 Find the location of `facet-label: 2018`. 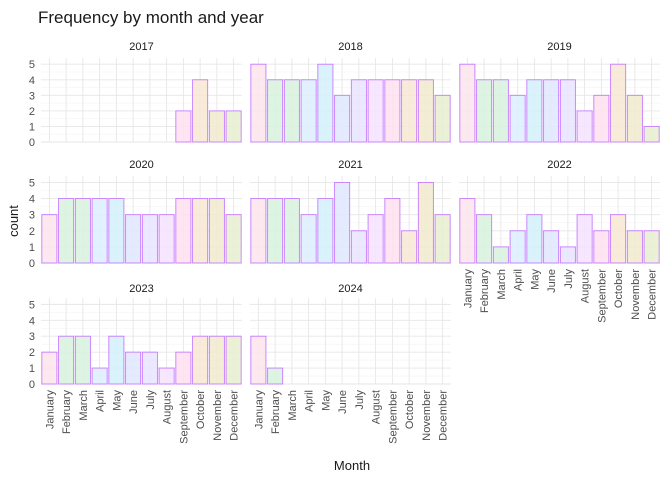

facet-label: 2018 is located at coordinates (350, 47).